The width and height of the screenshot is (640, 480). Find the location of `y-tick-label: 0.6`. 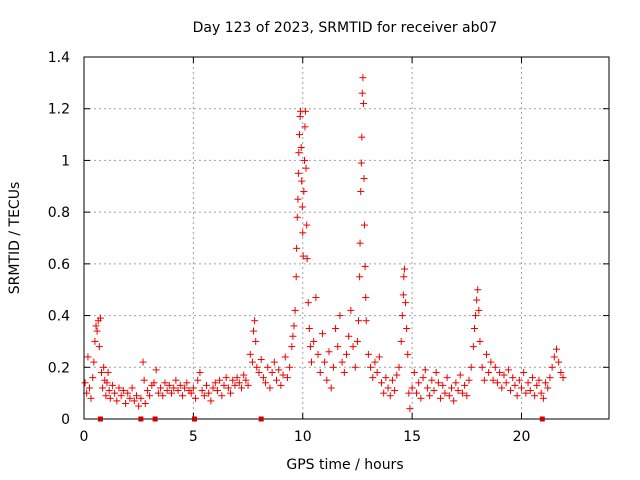

y-tick-label: 0.6 is located at coordinates (59, 265).